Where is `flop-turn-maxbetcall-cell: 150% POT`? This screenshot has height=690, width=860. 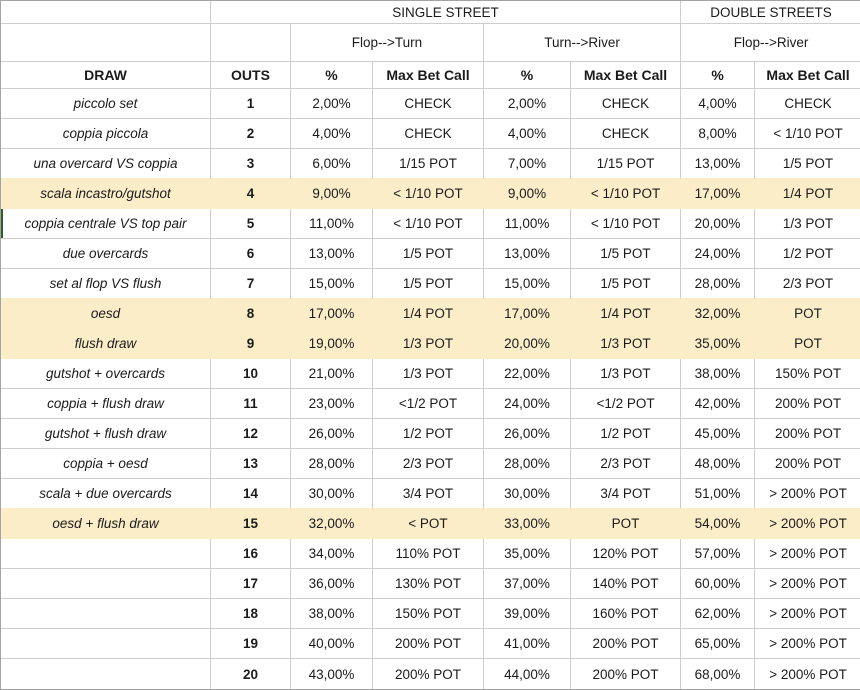 flop-turn-maxbetcall-cell: 150% POT is located at coordinates (428, 614).